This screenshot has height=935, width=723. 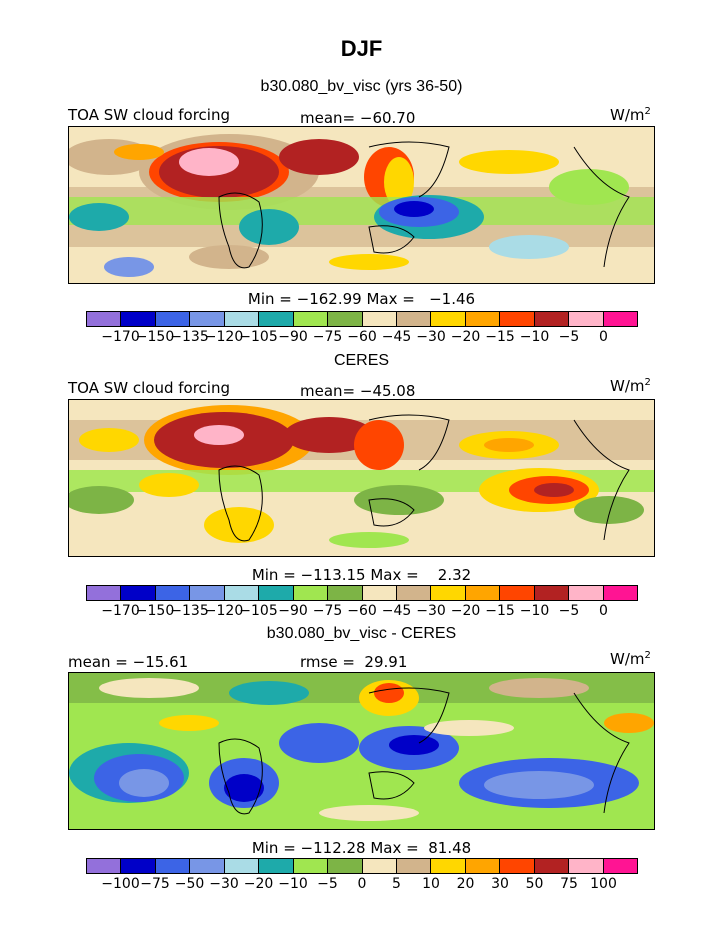 I want to click on colorbar-tick: 20, so click(x=465, y=884).